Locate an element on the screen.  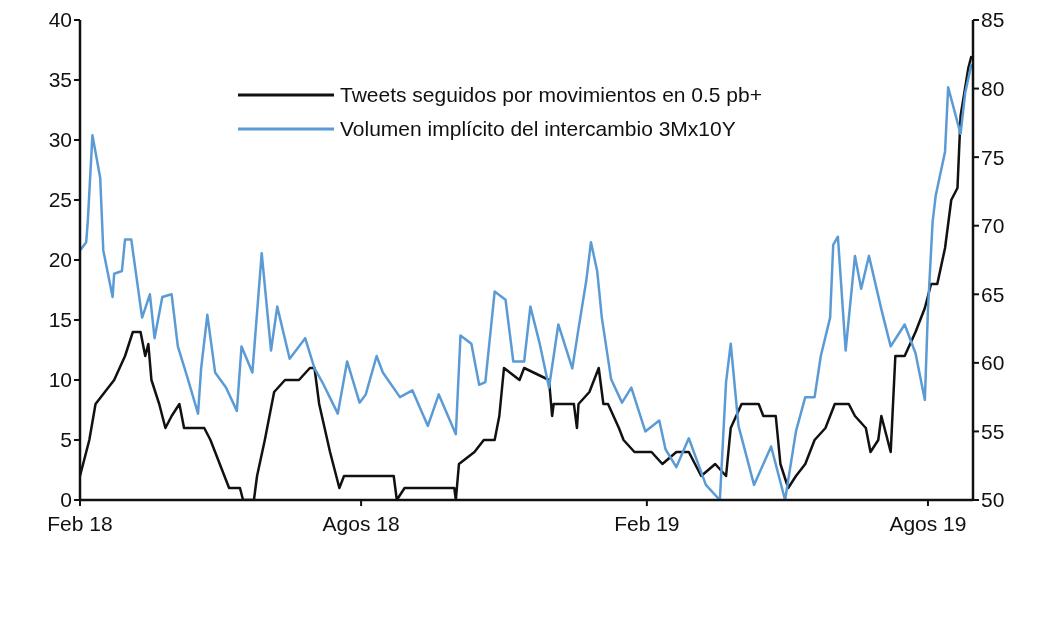
y-tick-label: 15 is located at coordinates (60, 320).